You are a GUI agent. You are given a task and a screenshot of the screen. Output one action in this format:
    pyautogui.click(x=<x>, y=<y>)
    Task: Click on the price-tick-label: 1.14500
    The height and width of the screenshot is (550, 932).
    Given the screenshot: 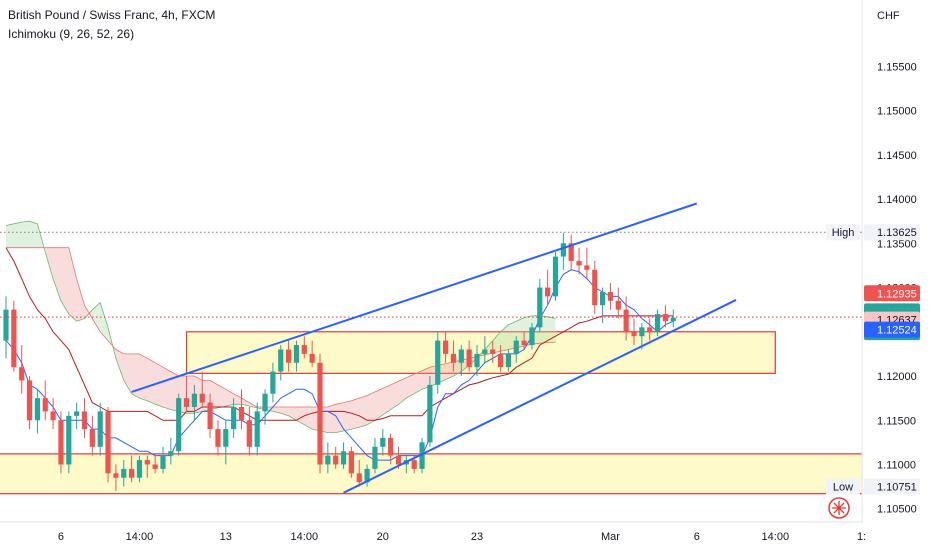 What is the action you would take?
    pyautogui.click(x=897, y=156)
    